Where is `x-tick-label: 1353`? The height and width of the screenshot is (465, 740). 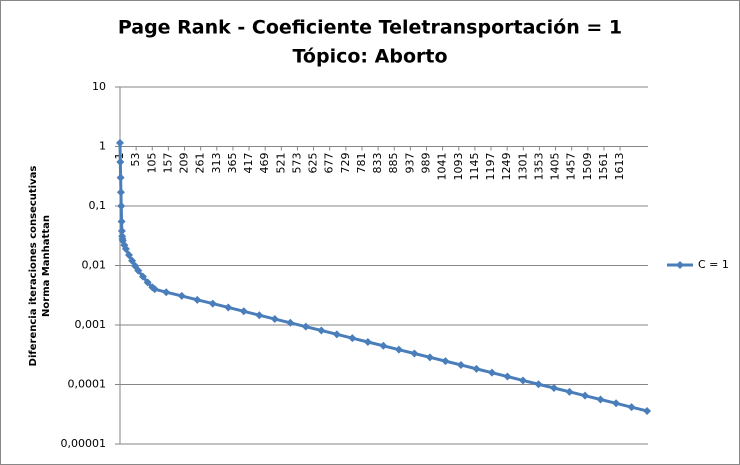
x-tick-label: 1353 is located at coordinates (538, 167).